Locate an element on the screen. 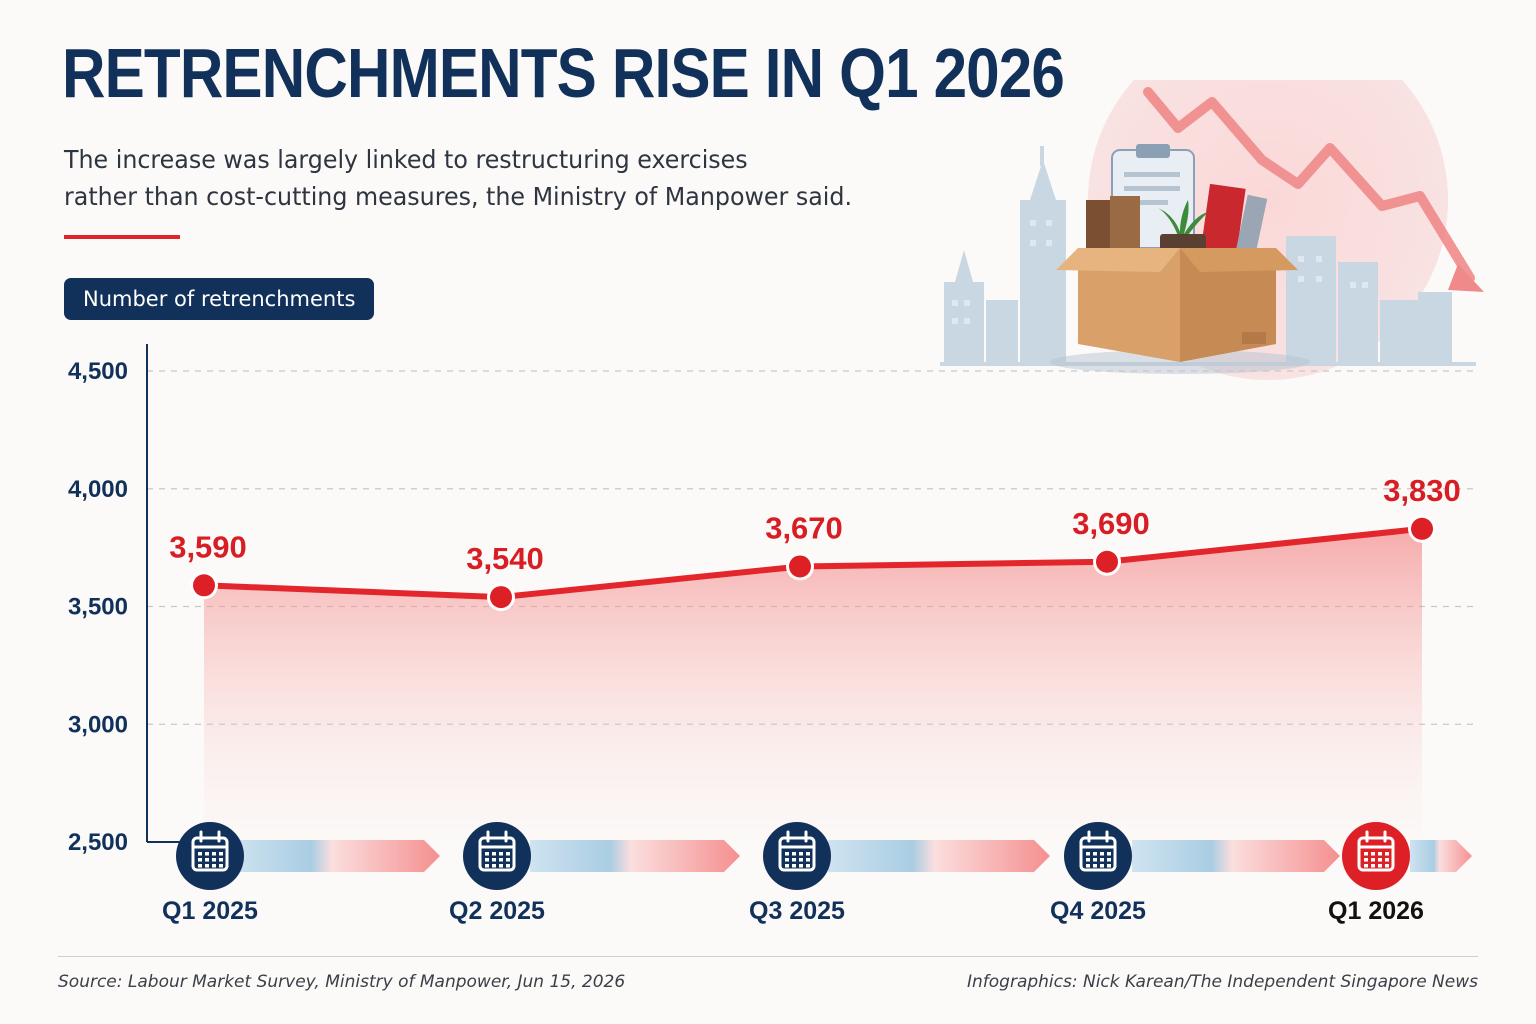 The image size is (1536, 1024). data-labels: 3,590 3,540 3,670 3,690 3,830 is located at coordinates (815, 524).